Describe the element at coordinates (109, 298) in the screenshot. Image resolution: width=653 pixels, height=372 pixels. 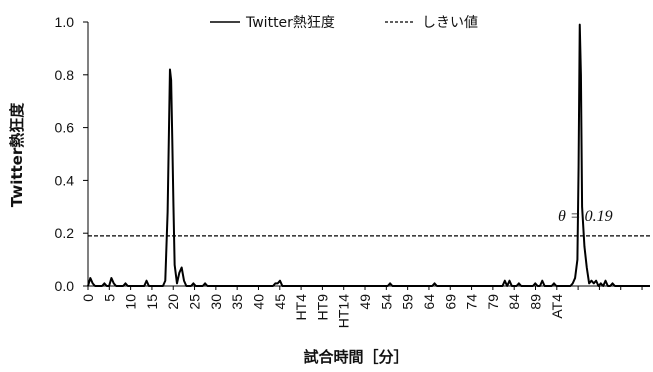
I see `x-tick-label: 5` at that location.